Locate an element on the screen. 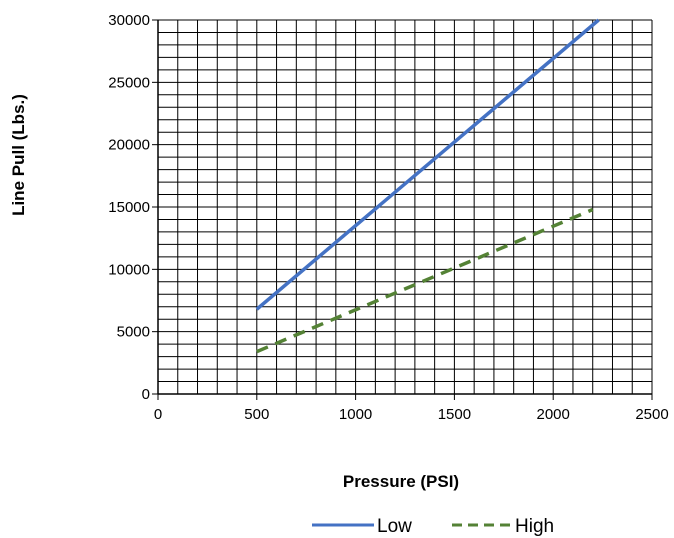 The image size is (674, 538). x-axis-title: Pressure (PSI) is located at coordinates (401, 481).